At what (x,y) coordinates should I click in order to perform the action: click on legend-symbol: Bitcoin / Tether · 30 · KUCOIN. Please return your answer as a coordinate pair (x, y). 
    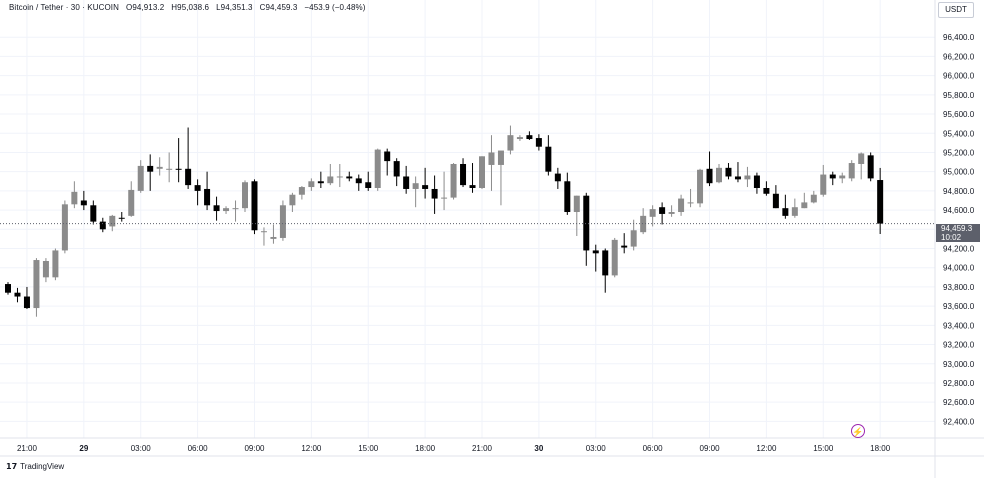
    Looking at the image, I should click on (64, 7).